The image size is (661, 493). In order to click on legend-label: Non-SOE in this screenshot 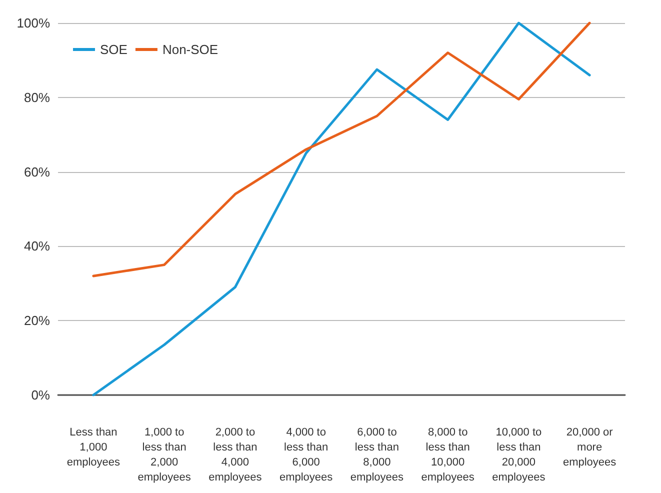, I will do `click(190, 49)`.